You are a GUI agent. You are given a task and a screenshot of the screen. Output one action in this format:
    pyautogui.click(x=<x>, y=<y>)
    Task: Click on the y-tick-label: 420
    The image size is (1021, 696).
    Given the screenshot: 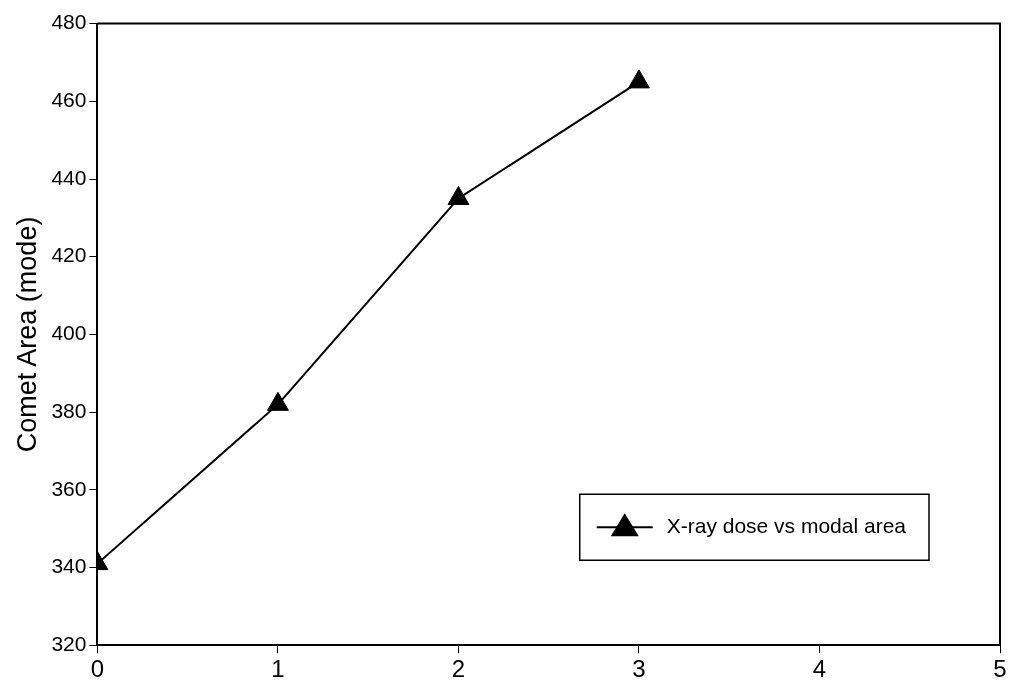 What is the action you would take?
    pyautogui.click(x=69, y=255)
    